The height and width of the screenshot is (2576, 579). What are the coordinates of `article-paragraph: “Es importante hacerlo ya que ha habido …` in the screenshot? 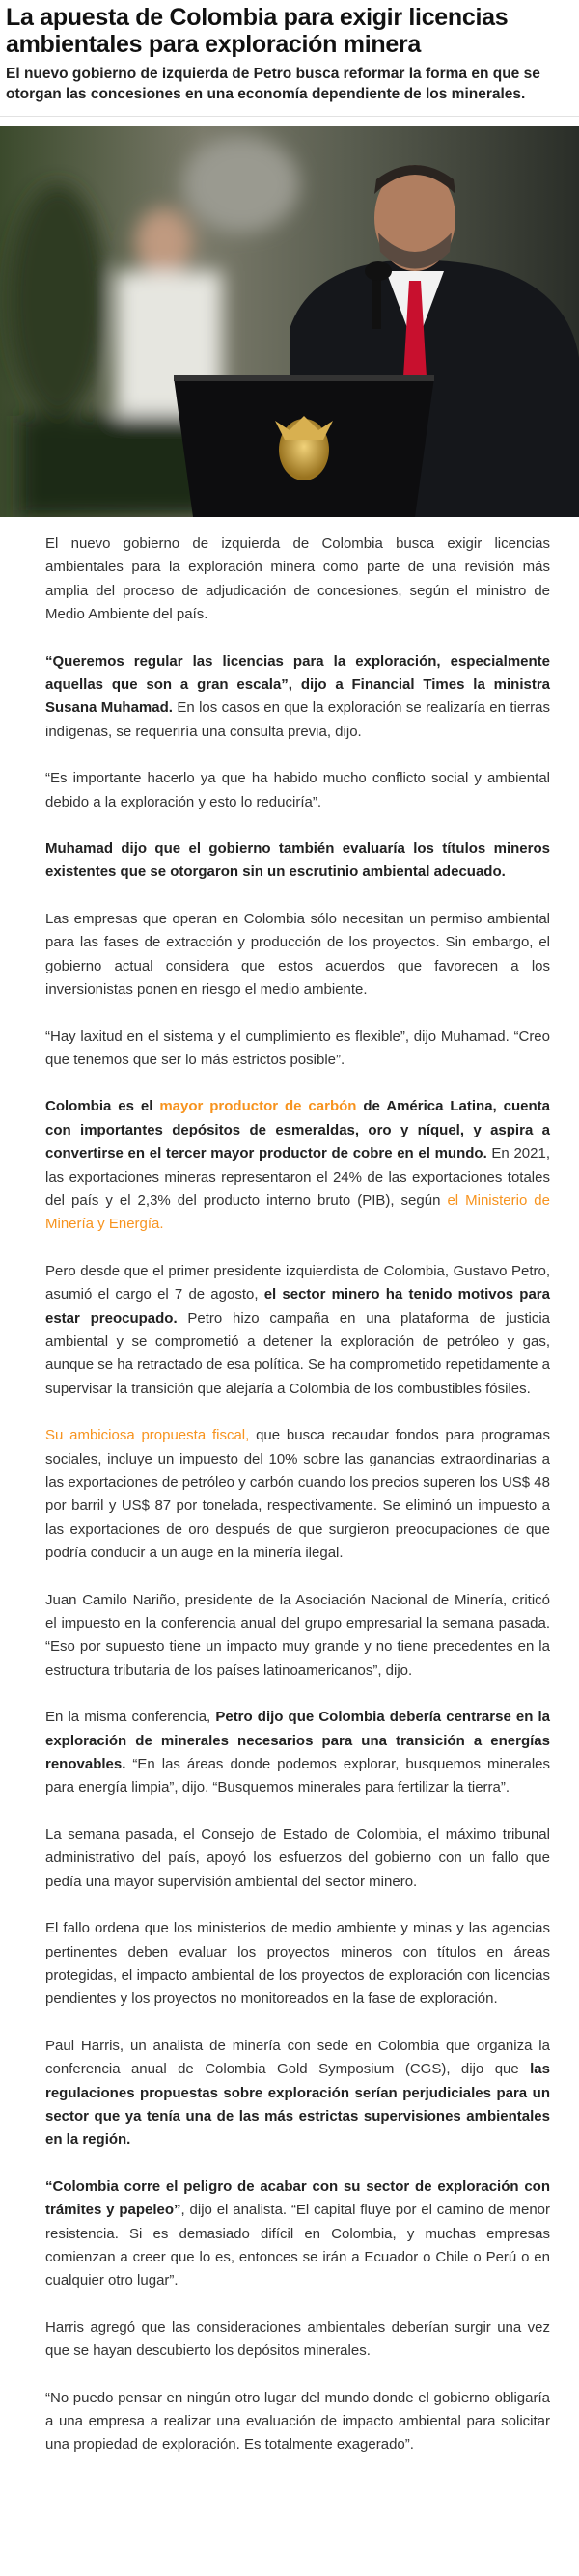 It's located at (297, 791).